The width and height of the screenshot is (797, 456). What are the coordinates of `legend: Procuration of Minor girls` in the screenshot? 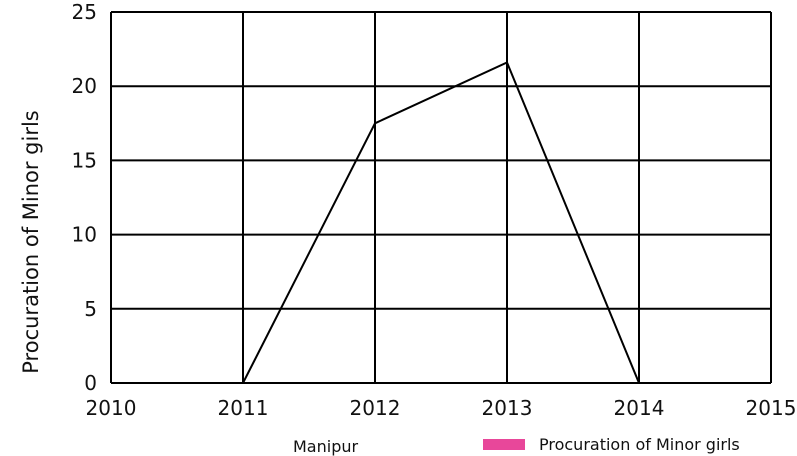 It's located at (611, 444).